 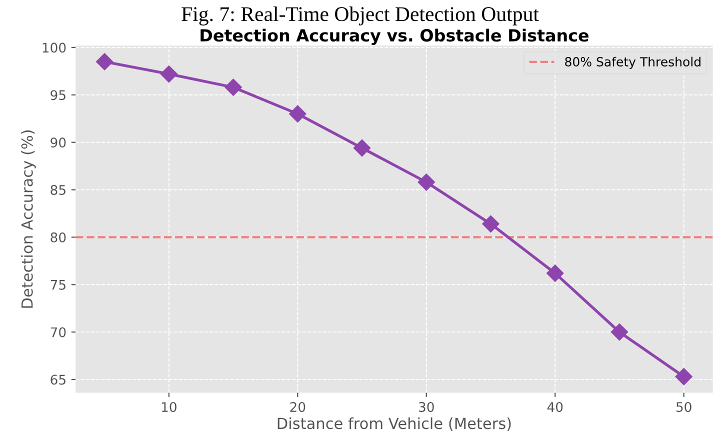 I want to click on chart-title: Detection Accuracy vs. Obstacle Distance, so click(x=394, y=36).